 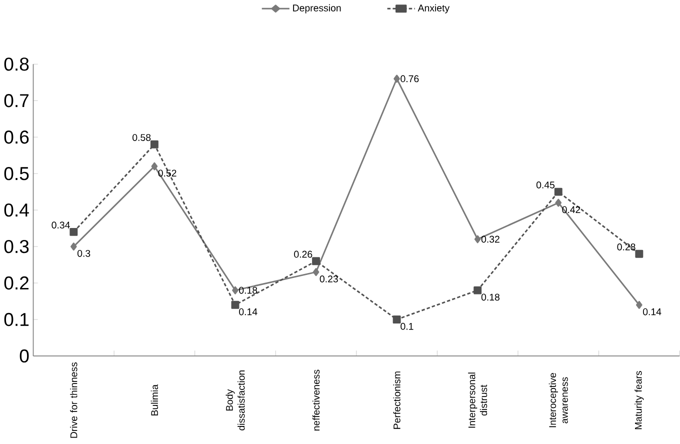 What do you see at coordinates (16, 101) in the screenshot?
I see `y-tick-label: 0.7` at bounding box center [16, 101].